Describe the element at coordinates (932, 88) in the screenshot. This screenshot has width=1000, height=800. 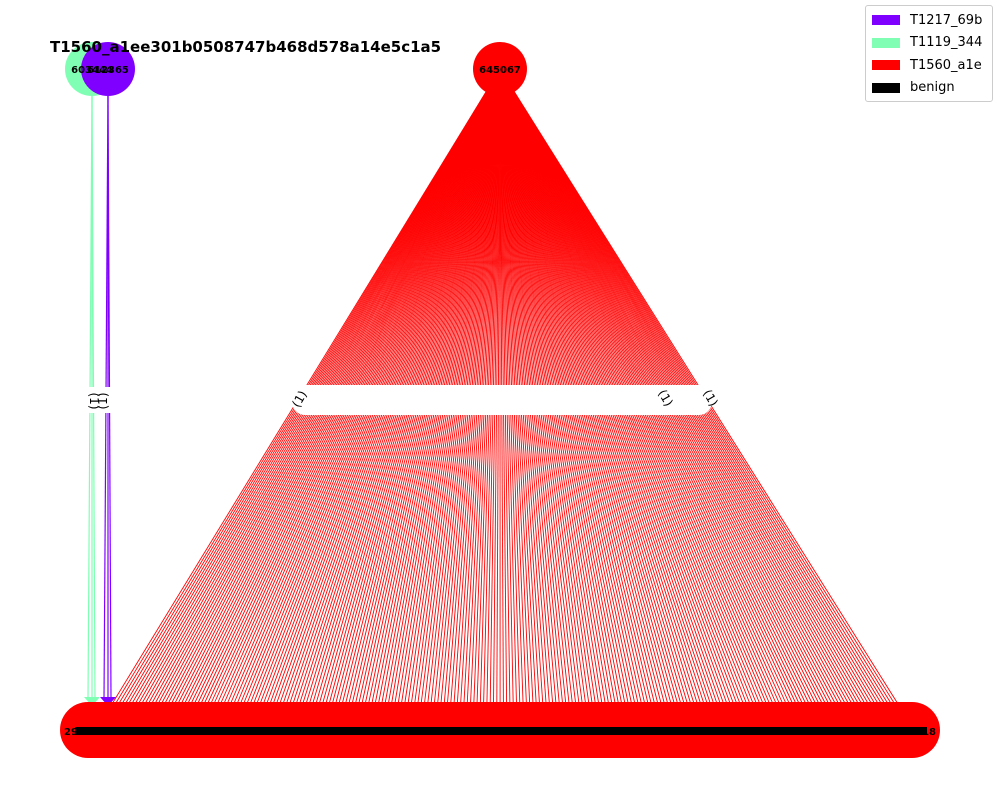
I see `legend-label: benign` at that location.